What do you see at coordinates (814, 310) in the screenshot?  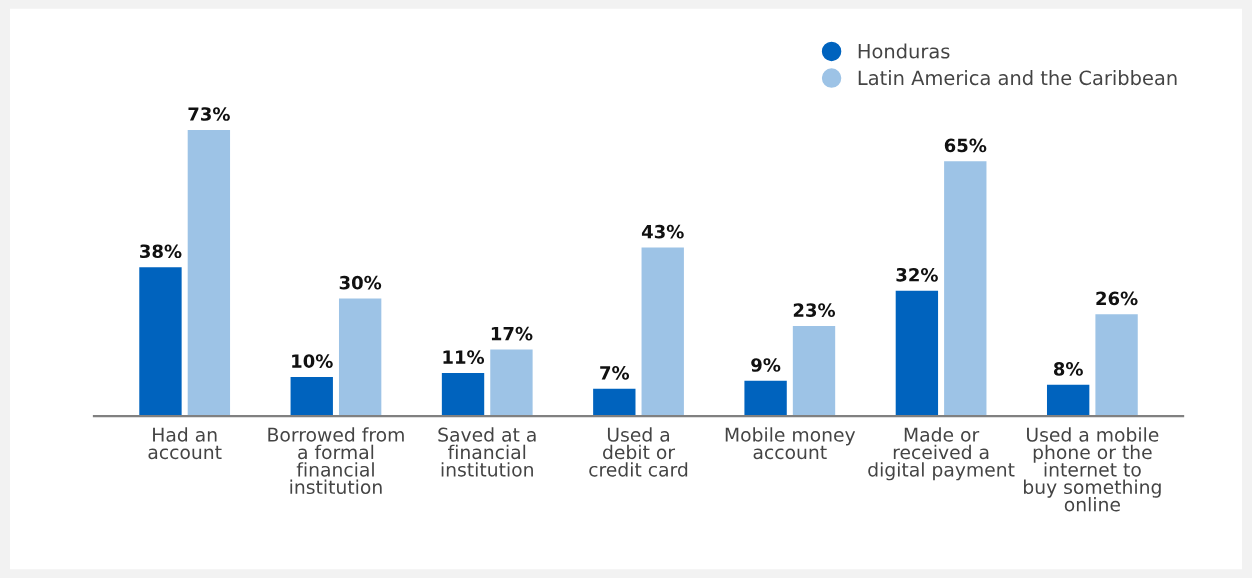 I see `data-label: 23%` at bounding box center [814, 310].